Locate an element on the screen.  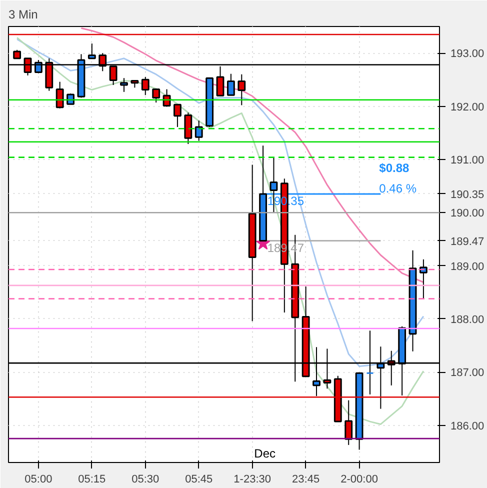
y-tick-label: 190.35 is located at coordinates (467, 194).